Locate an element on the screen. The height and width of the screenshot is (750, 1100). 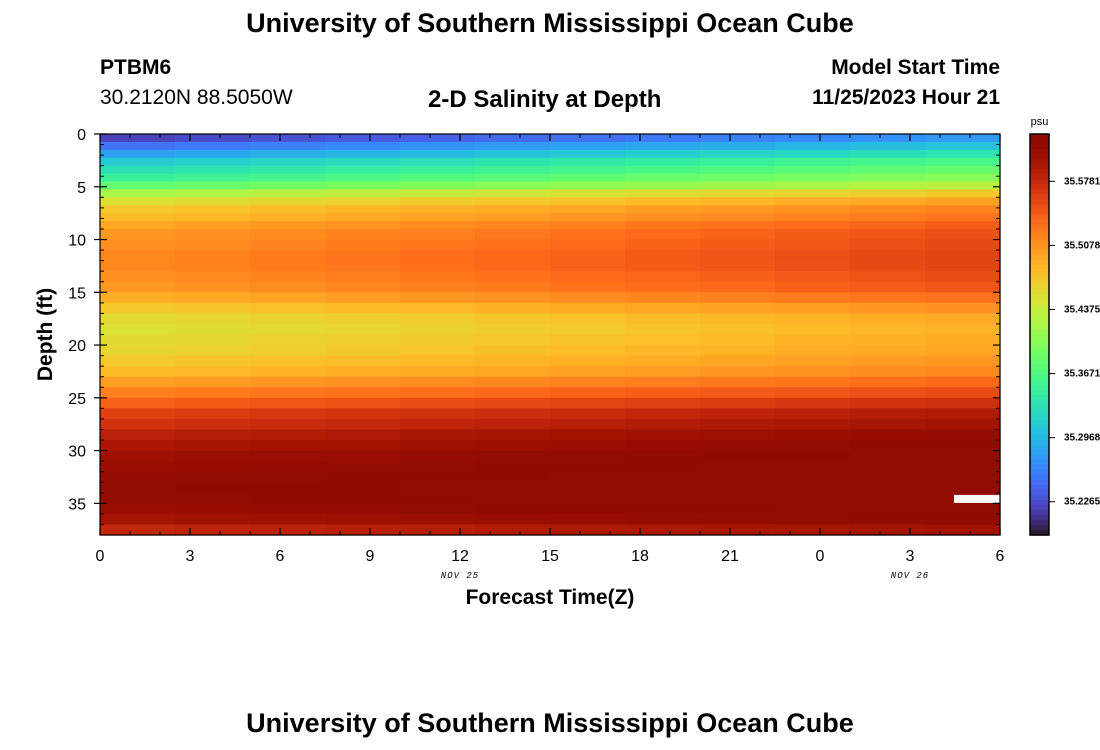
colorbar-tick-label: 35.5078 is located at coordinates (1082, 245).